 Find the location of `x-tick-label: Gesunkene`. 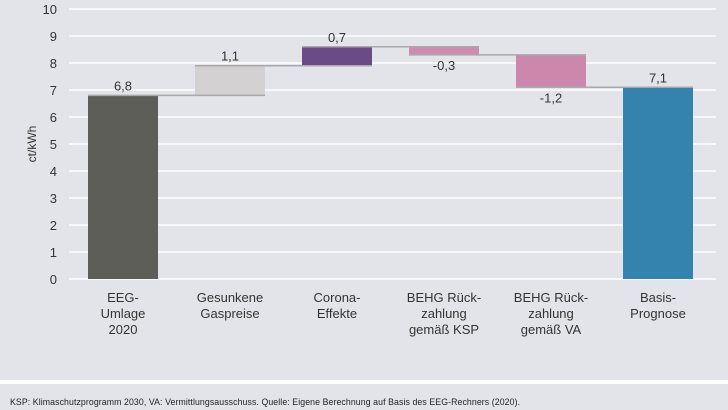

x-tick-label: Gesunkene is located at coordinates (230, 297).